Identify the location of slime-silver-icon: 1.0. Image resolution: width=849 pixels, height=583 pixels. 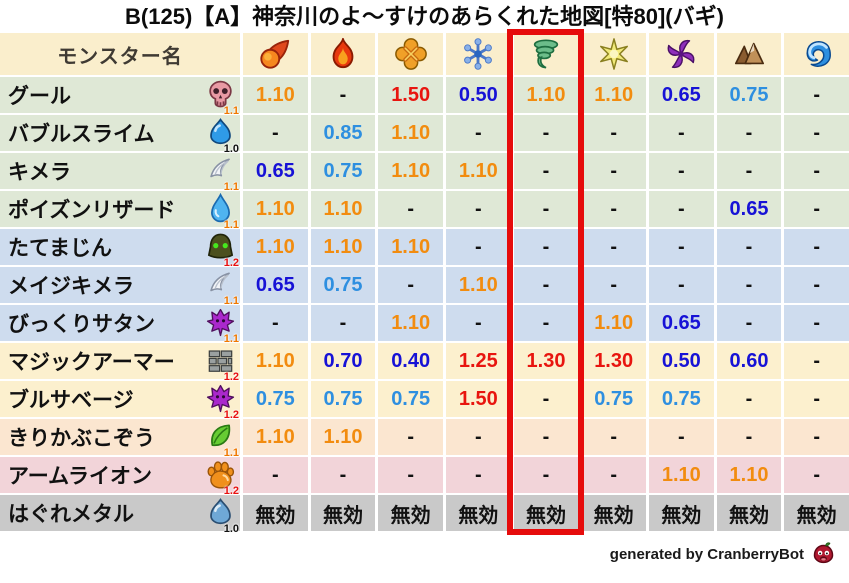
(220, 515).